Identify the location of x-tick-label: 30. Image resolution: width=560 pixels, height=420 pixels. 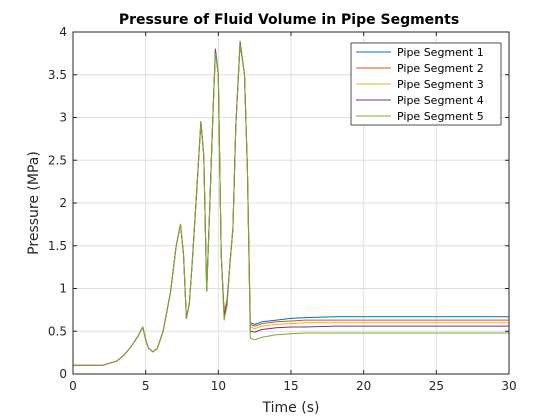
(508, 386).